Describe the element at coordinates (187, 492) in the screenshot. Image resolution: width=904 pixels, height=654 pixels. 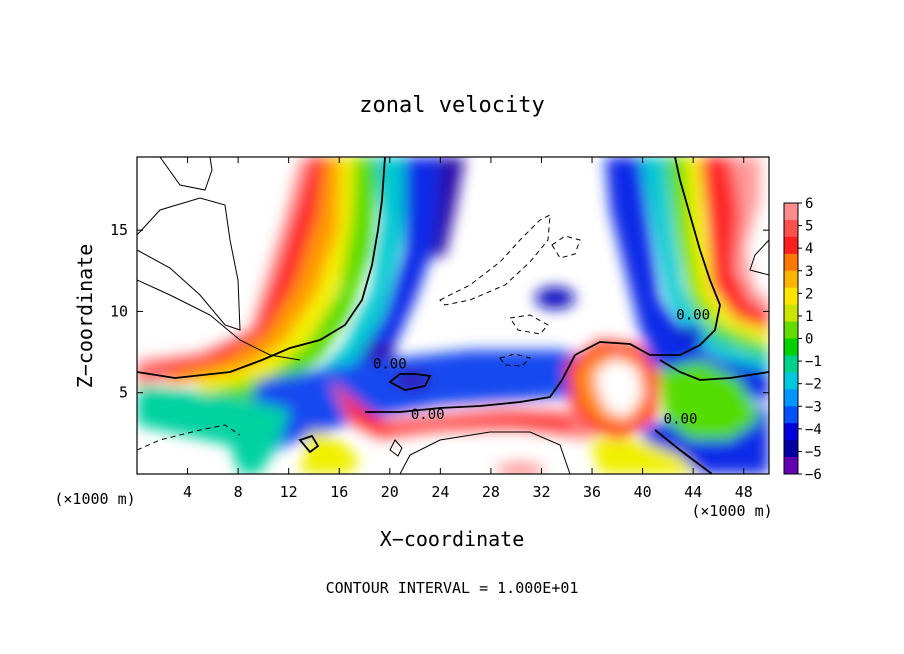
I see `x-tick-label: 4` at that location.